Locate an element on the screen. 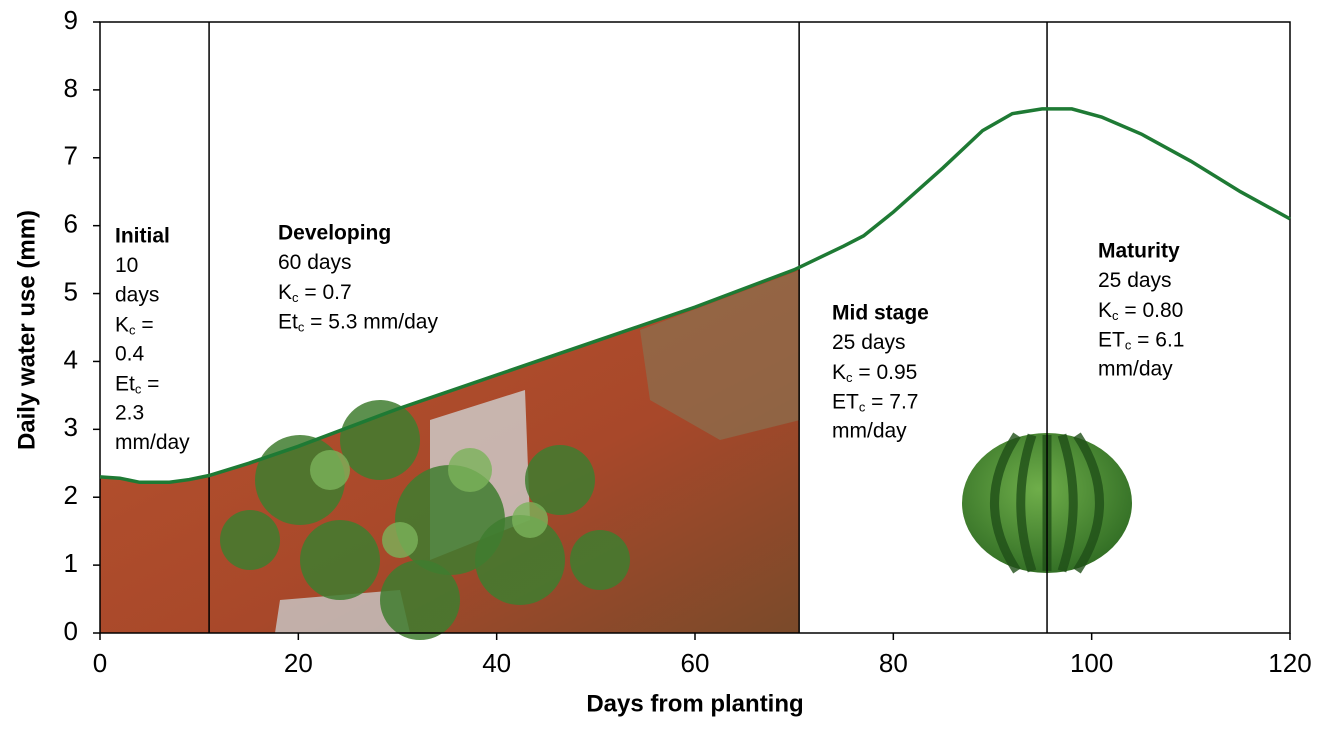 This screenshot has height=745, width=1325. x-tick-label: 80 is located at coordinates (893, 663).